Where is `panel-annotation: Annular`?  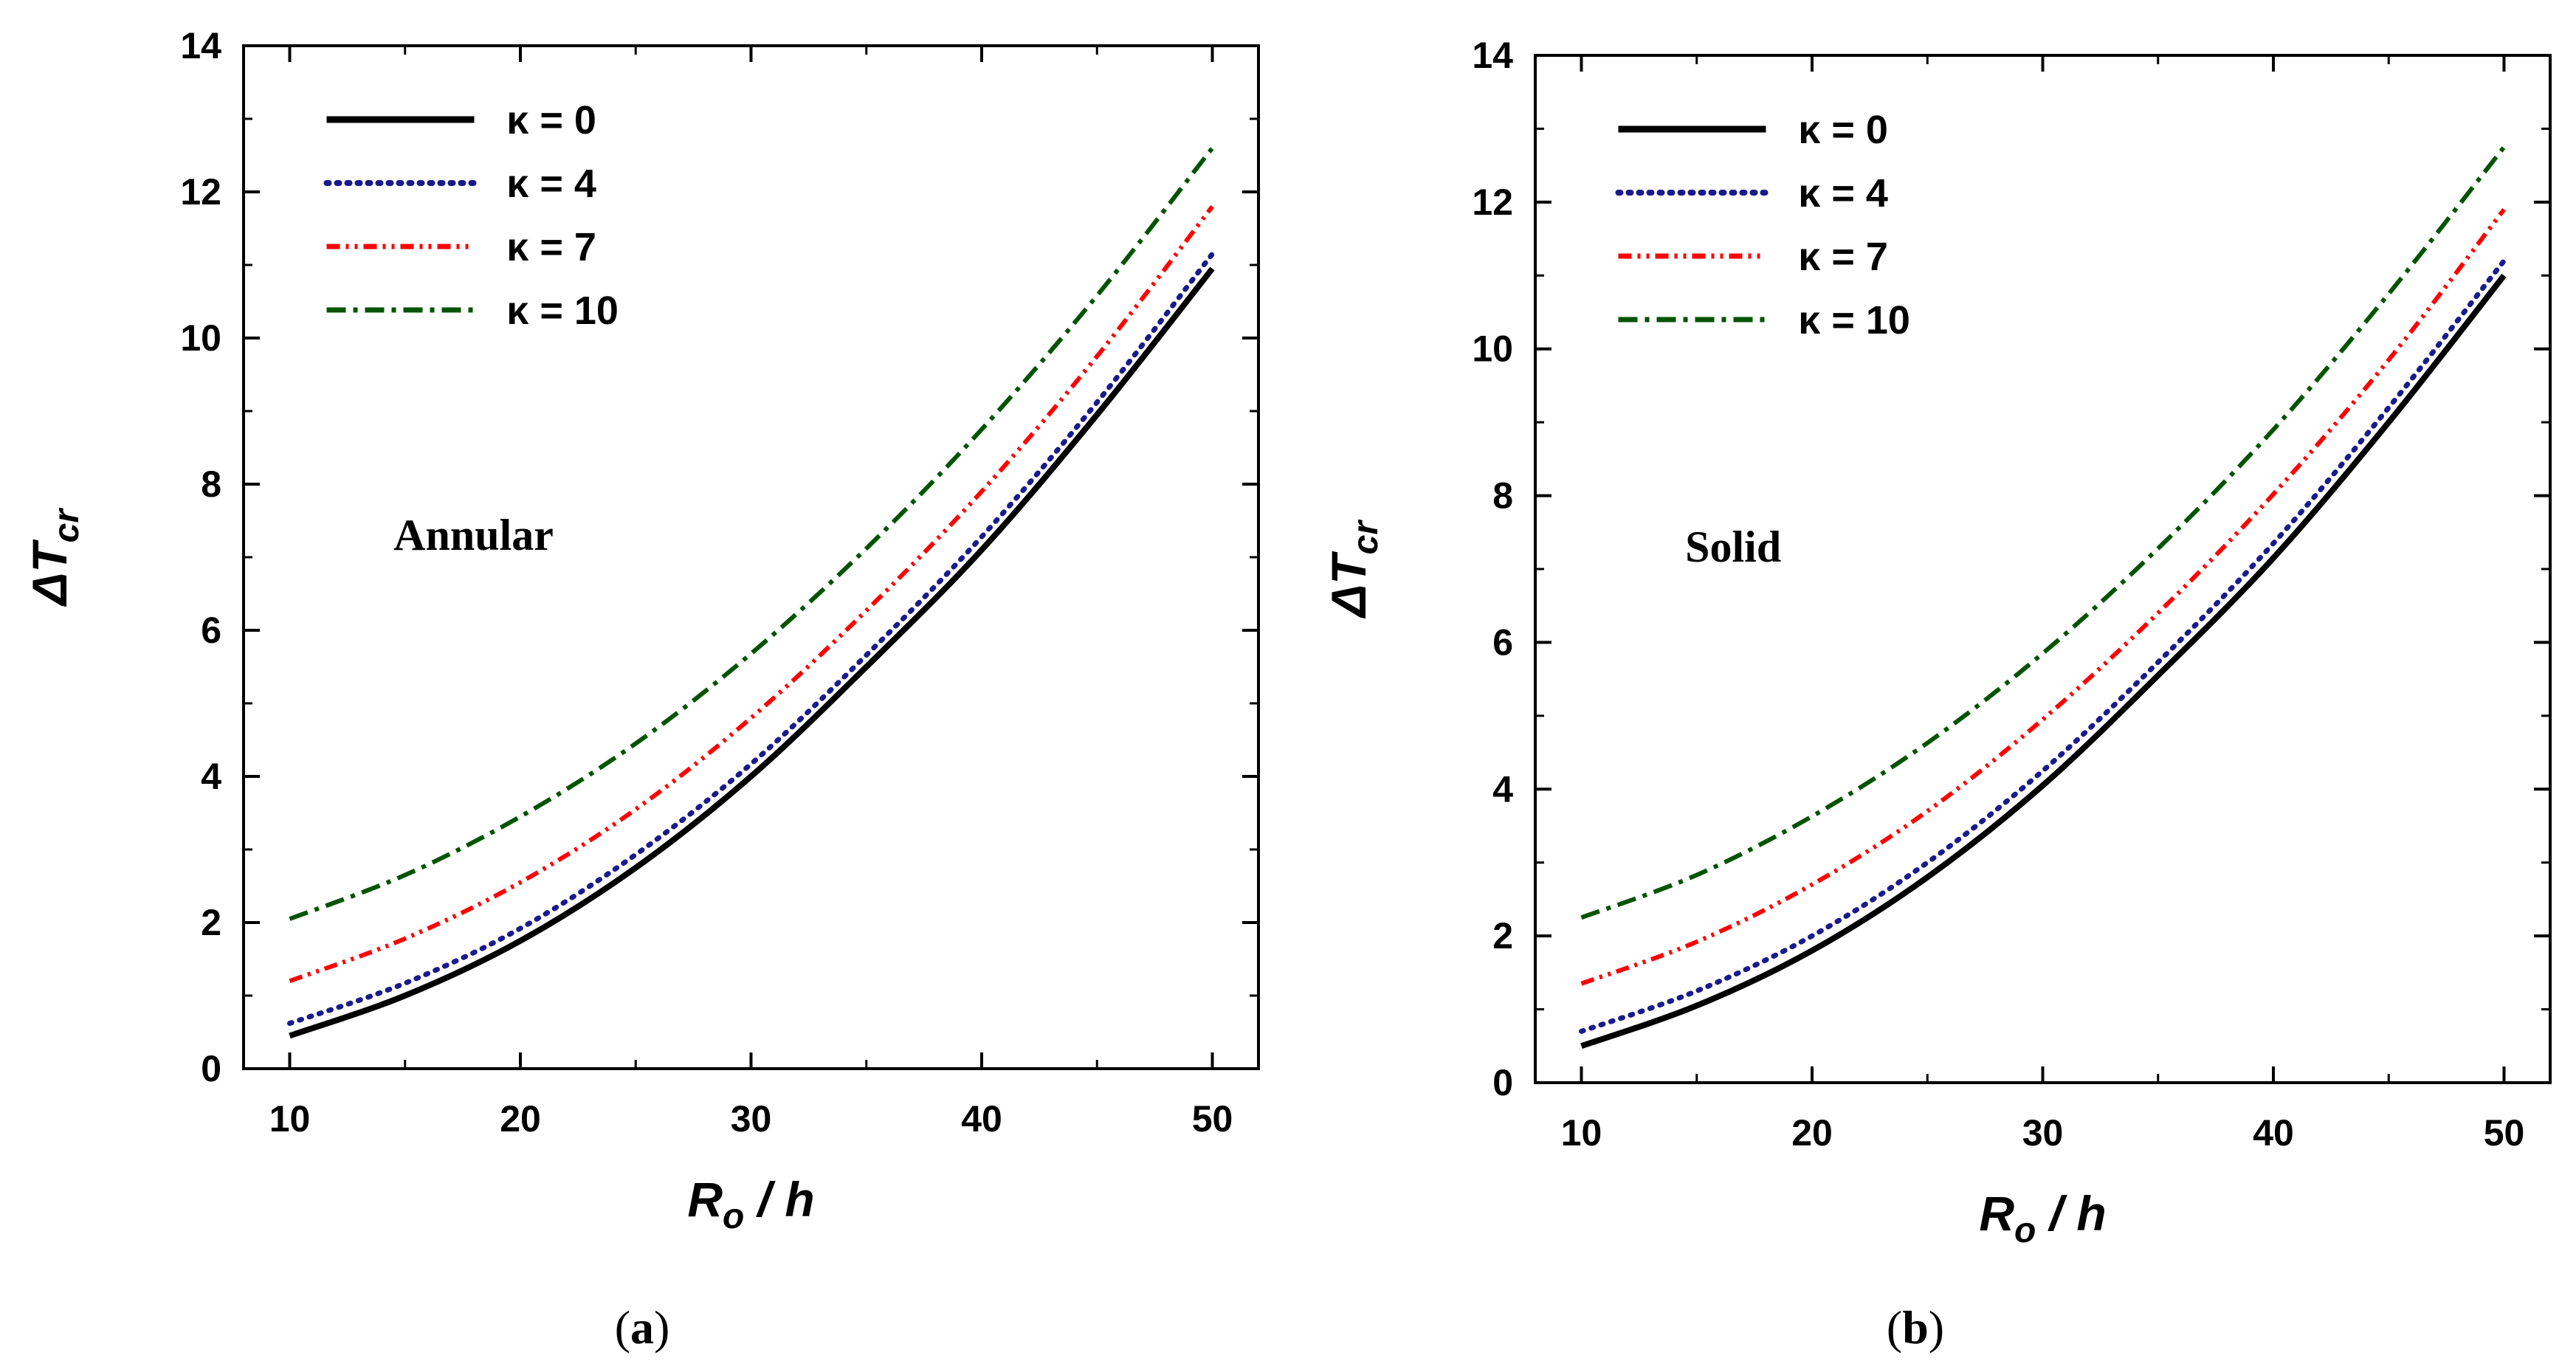
panel-annotation: Annular is located at coordinates (474, 535).